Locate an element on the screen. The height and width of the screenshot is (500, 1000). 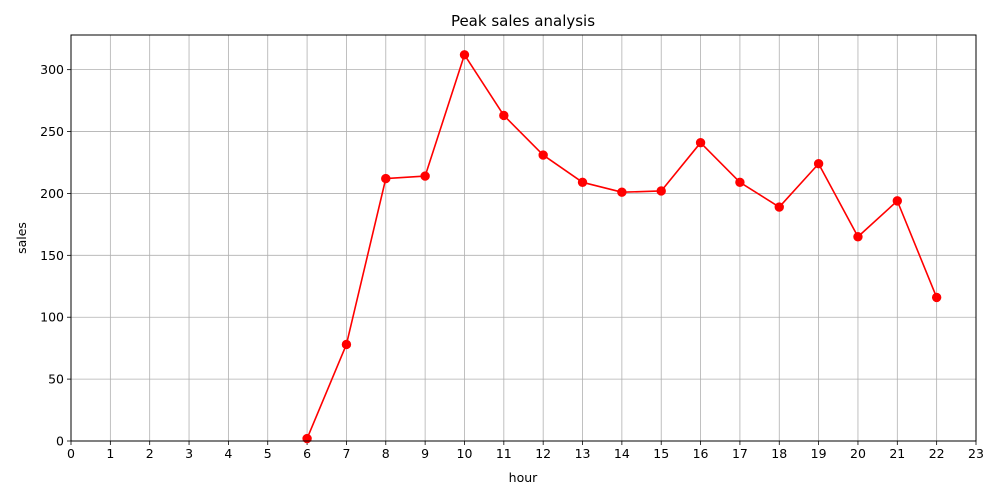
x-tick-label: 4 is located at coordinates (228, 453).